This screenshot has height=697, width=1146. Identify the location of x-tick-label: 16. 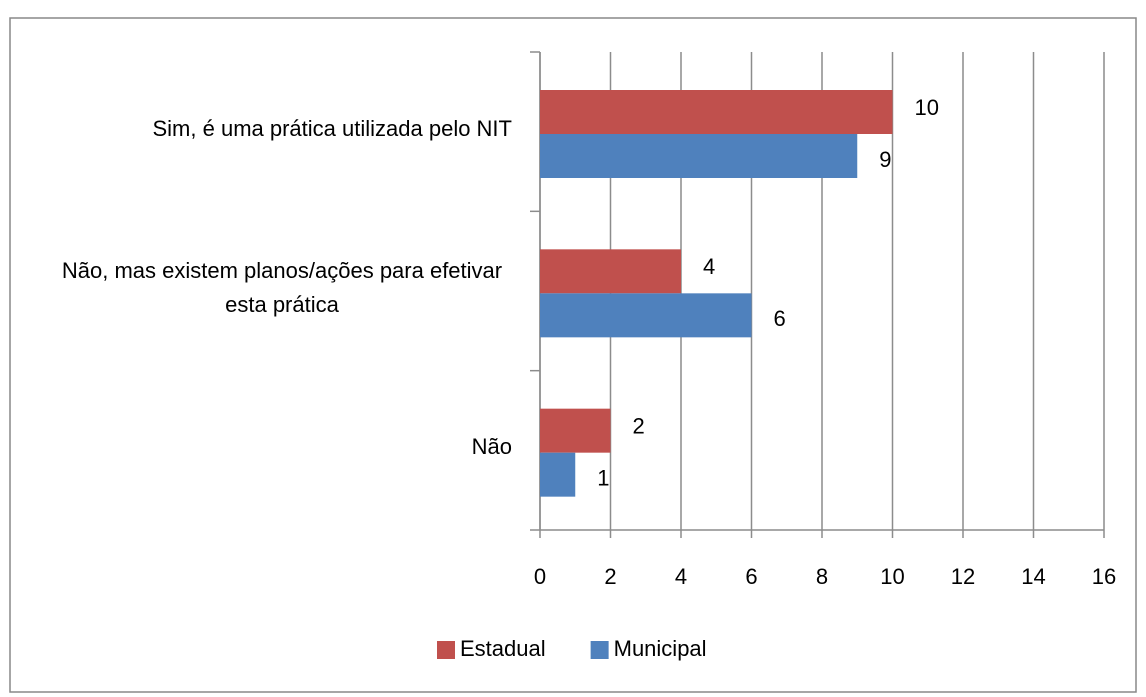
(1104, 576).